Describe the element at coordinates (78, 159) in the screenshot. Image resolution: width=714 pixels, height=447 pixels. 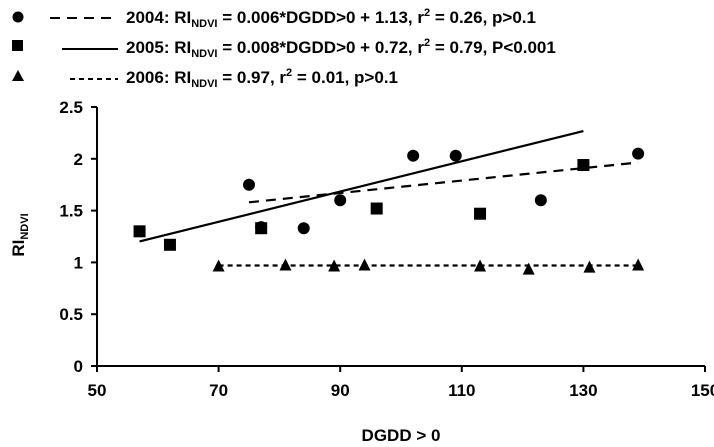
I see `y-tick-label: 2` at that location.